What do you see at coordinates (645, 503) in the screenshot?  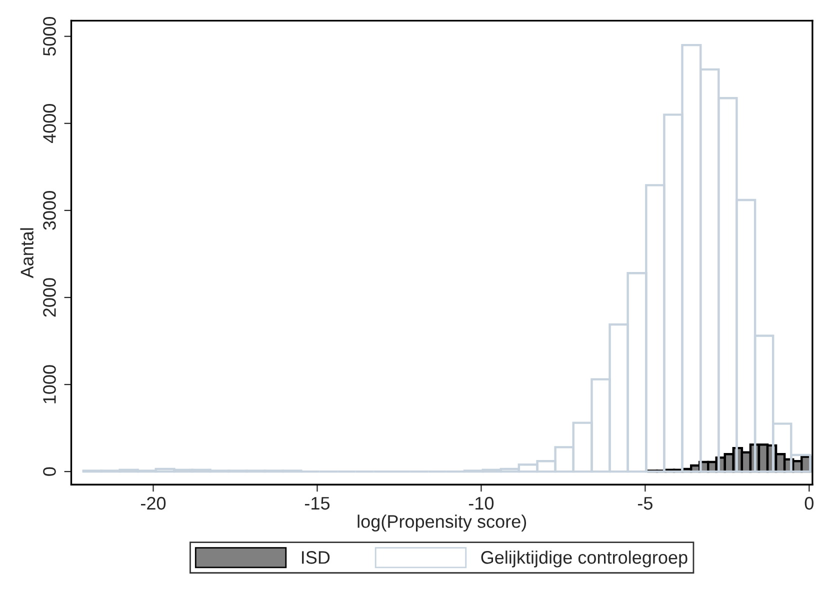 I see `x-tick-label: -5` at bounding box center [645, 503].